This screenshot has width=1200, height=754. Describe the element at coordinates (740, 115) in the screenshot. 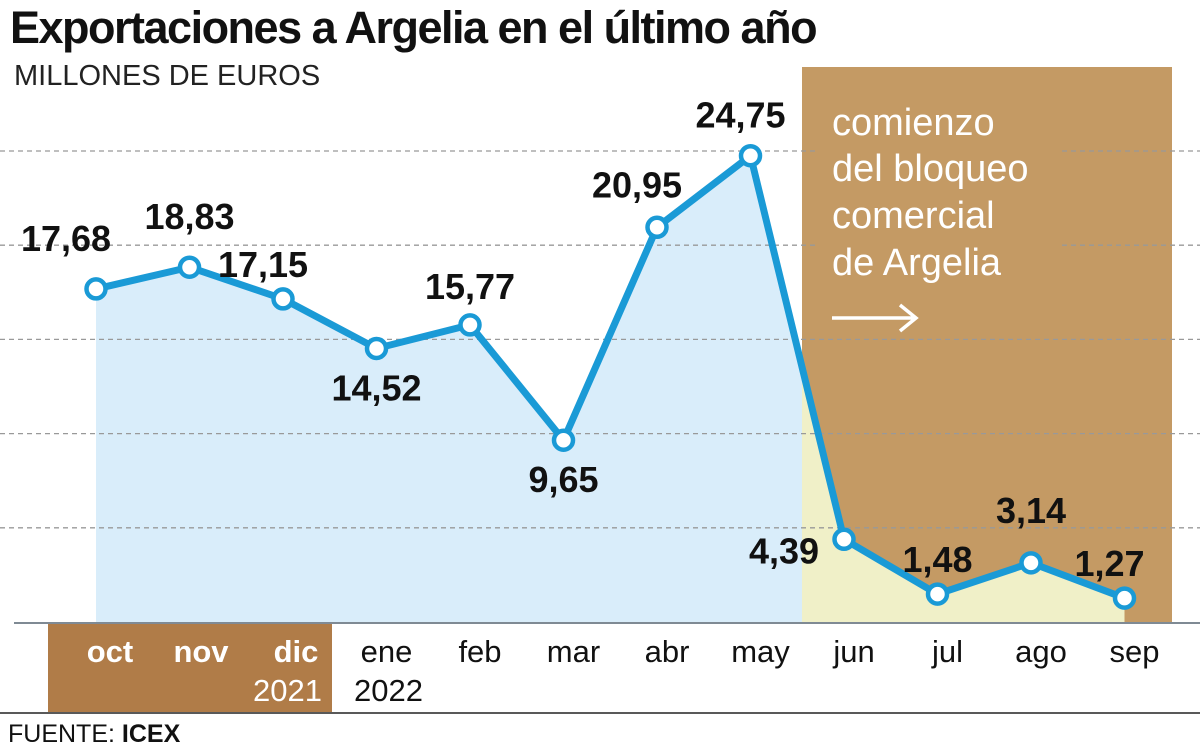

I see `data-label: 24,75` at that location.